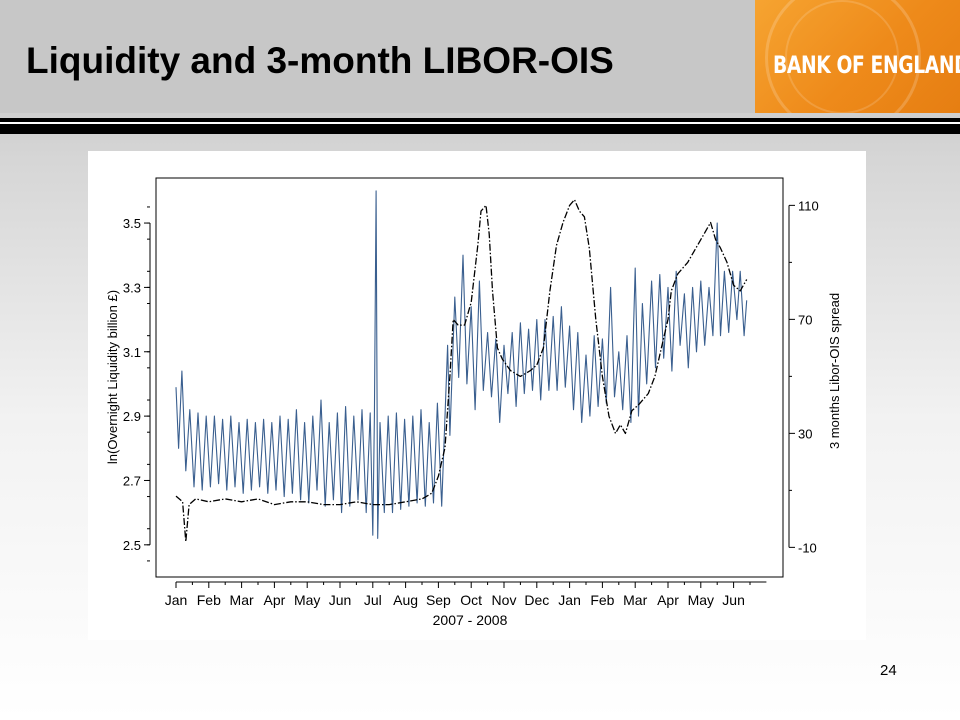  Describe the element at coordinates (471, 600) in the screenshot. I see `x-tick-label: Oct` at that location.